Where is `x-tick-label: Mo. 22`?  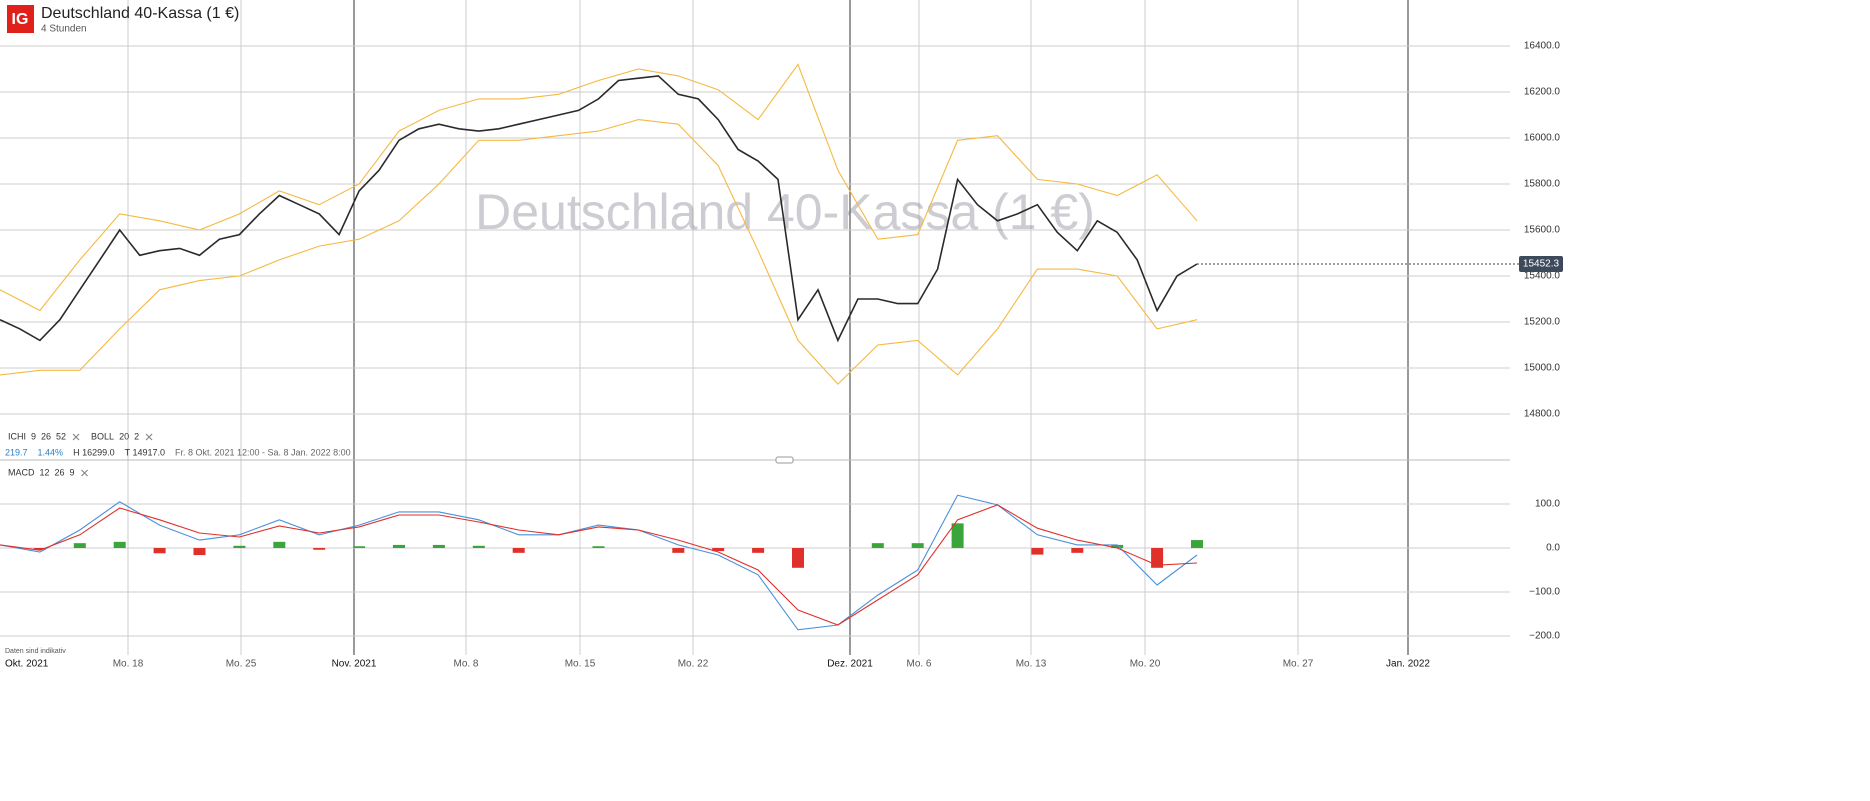 x-tick-label: Mo. 22 is located at coordinates (693, 664).